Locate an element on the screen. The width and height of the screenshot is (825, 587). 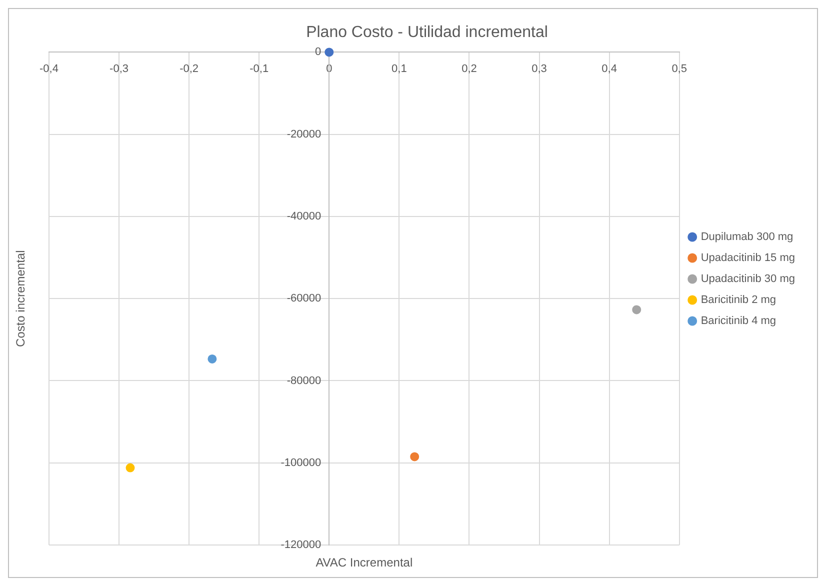
y-tick-label: -20000 is located at coordinates (304, 134).